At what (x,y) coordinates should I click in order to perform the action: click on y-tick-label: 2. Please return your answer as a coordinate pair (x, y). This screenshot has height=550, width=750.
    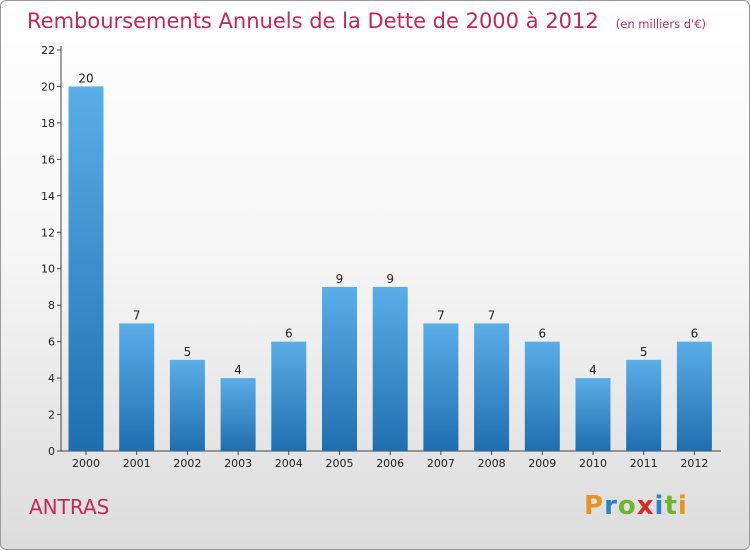
    Looking at the image, I should click on (51, 415).